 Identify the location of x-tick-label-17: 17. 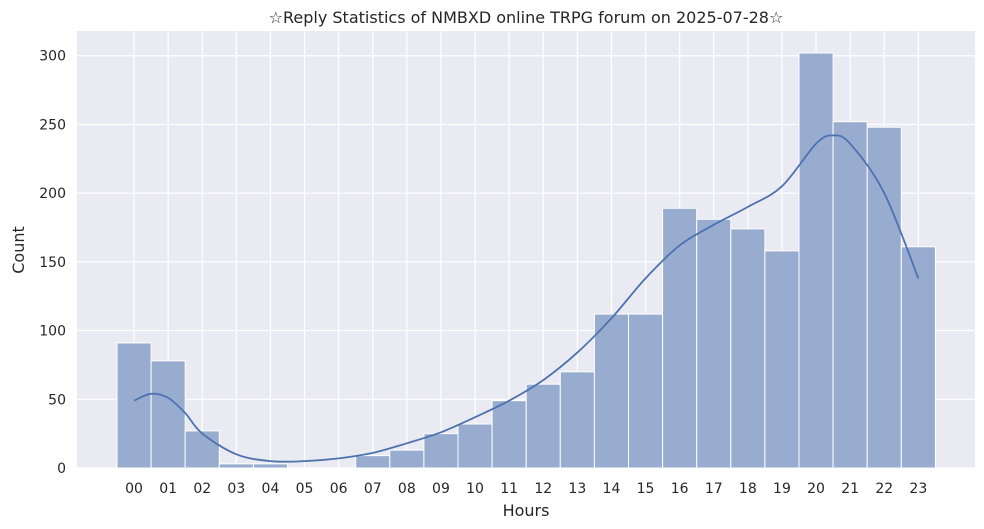
(714, 489).